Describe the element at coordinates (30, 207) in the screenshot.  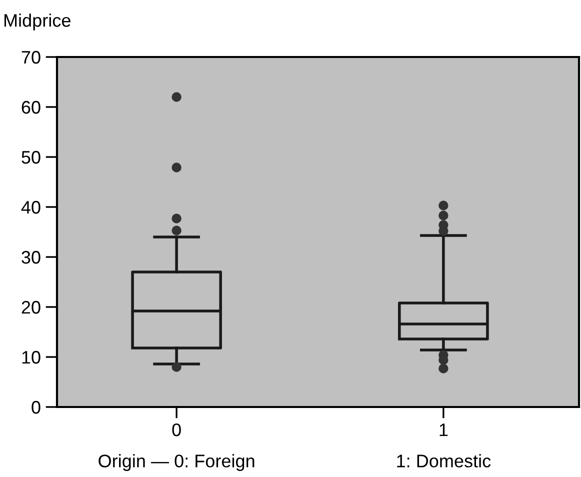
I see `y-tick-label: 40` at that location.